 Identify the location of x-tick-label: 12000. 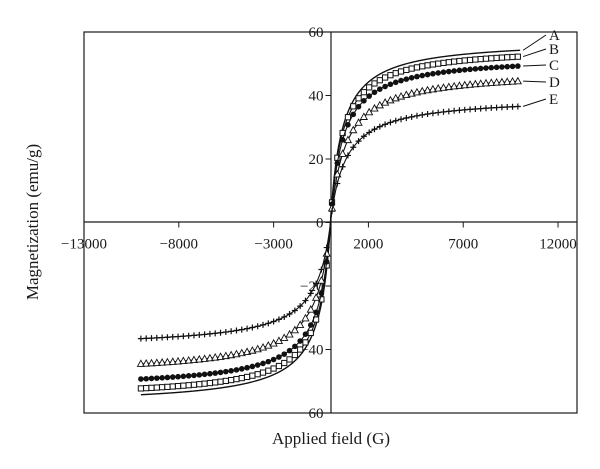
(558, 245).